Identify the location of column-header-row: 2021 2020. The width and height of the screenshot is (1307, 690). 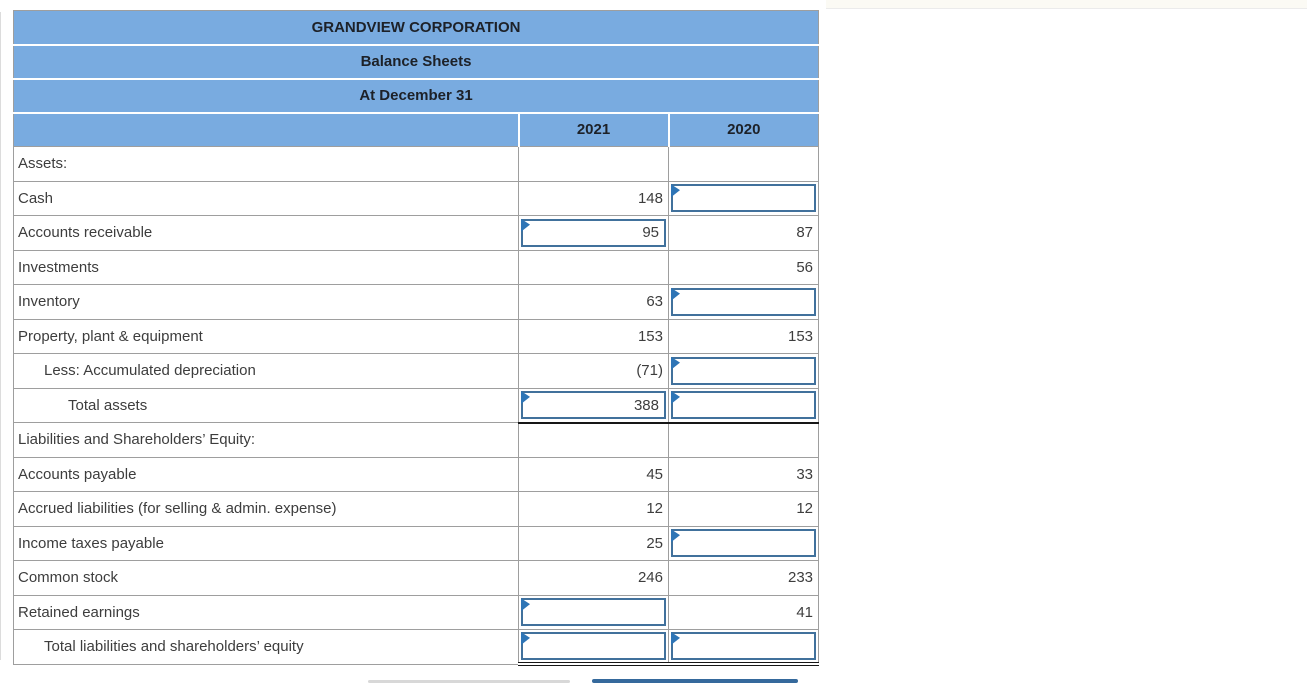
(416, 129).